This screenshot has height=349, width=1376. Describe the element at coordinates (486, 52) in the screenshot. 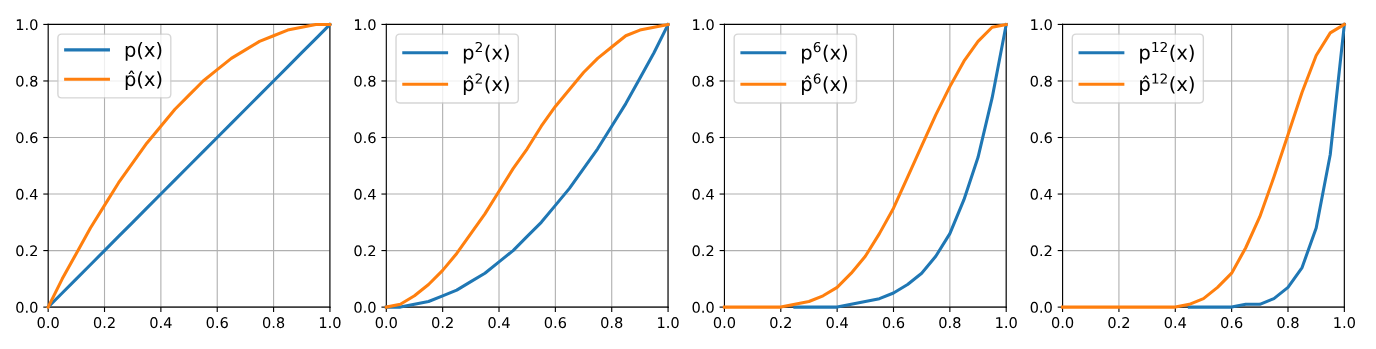

I see `legend-label: p$^{2}$(x)` at that location.